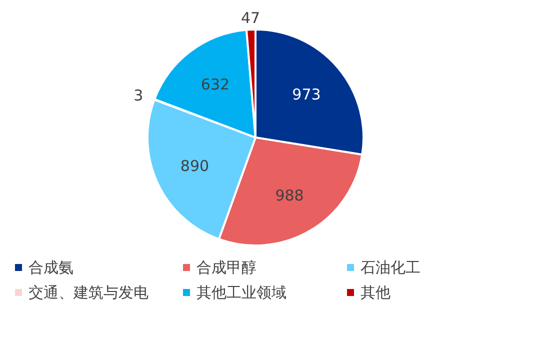 The height and width of the screenshot is (352, 554). Describe the element at coordinates (139, 95) in the screenshot. I see `data-label: 3` at that location.